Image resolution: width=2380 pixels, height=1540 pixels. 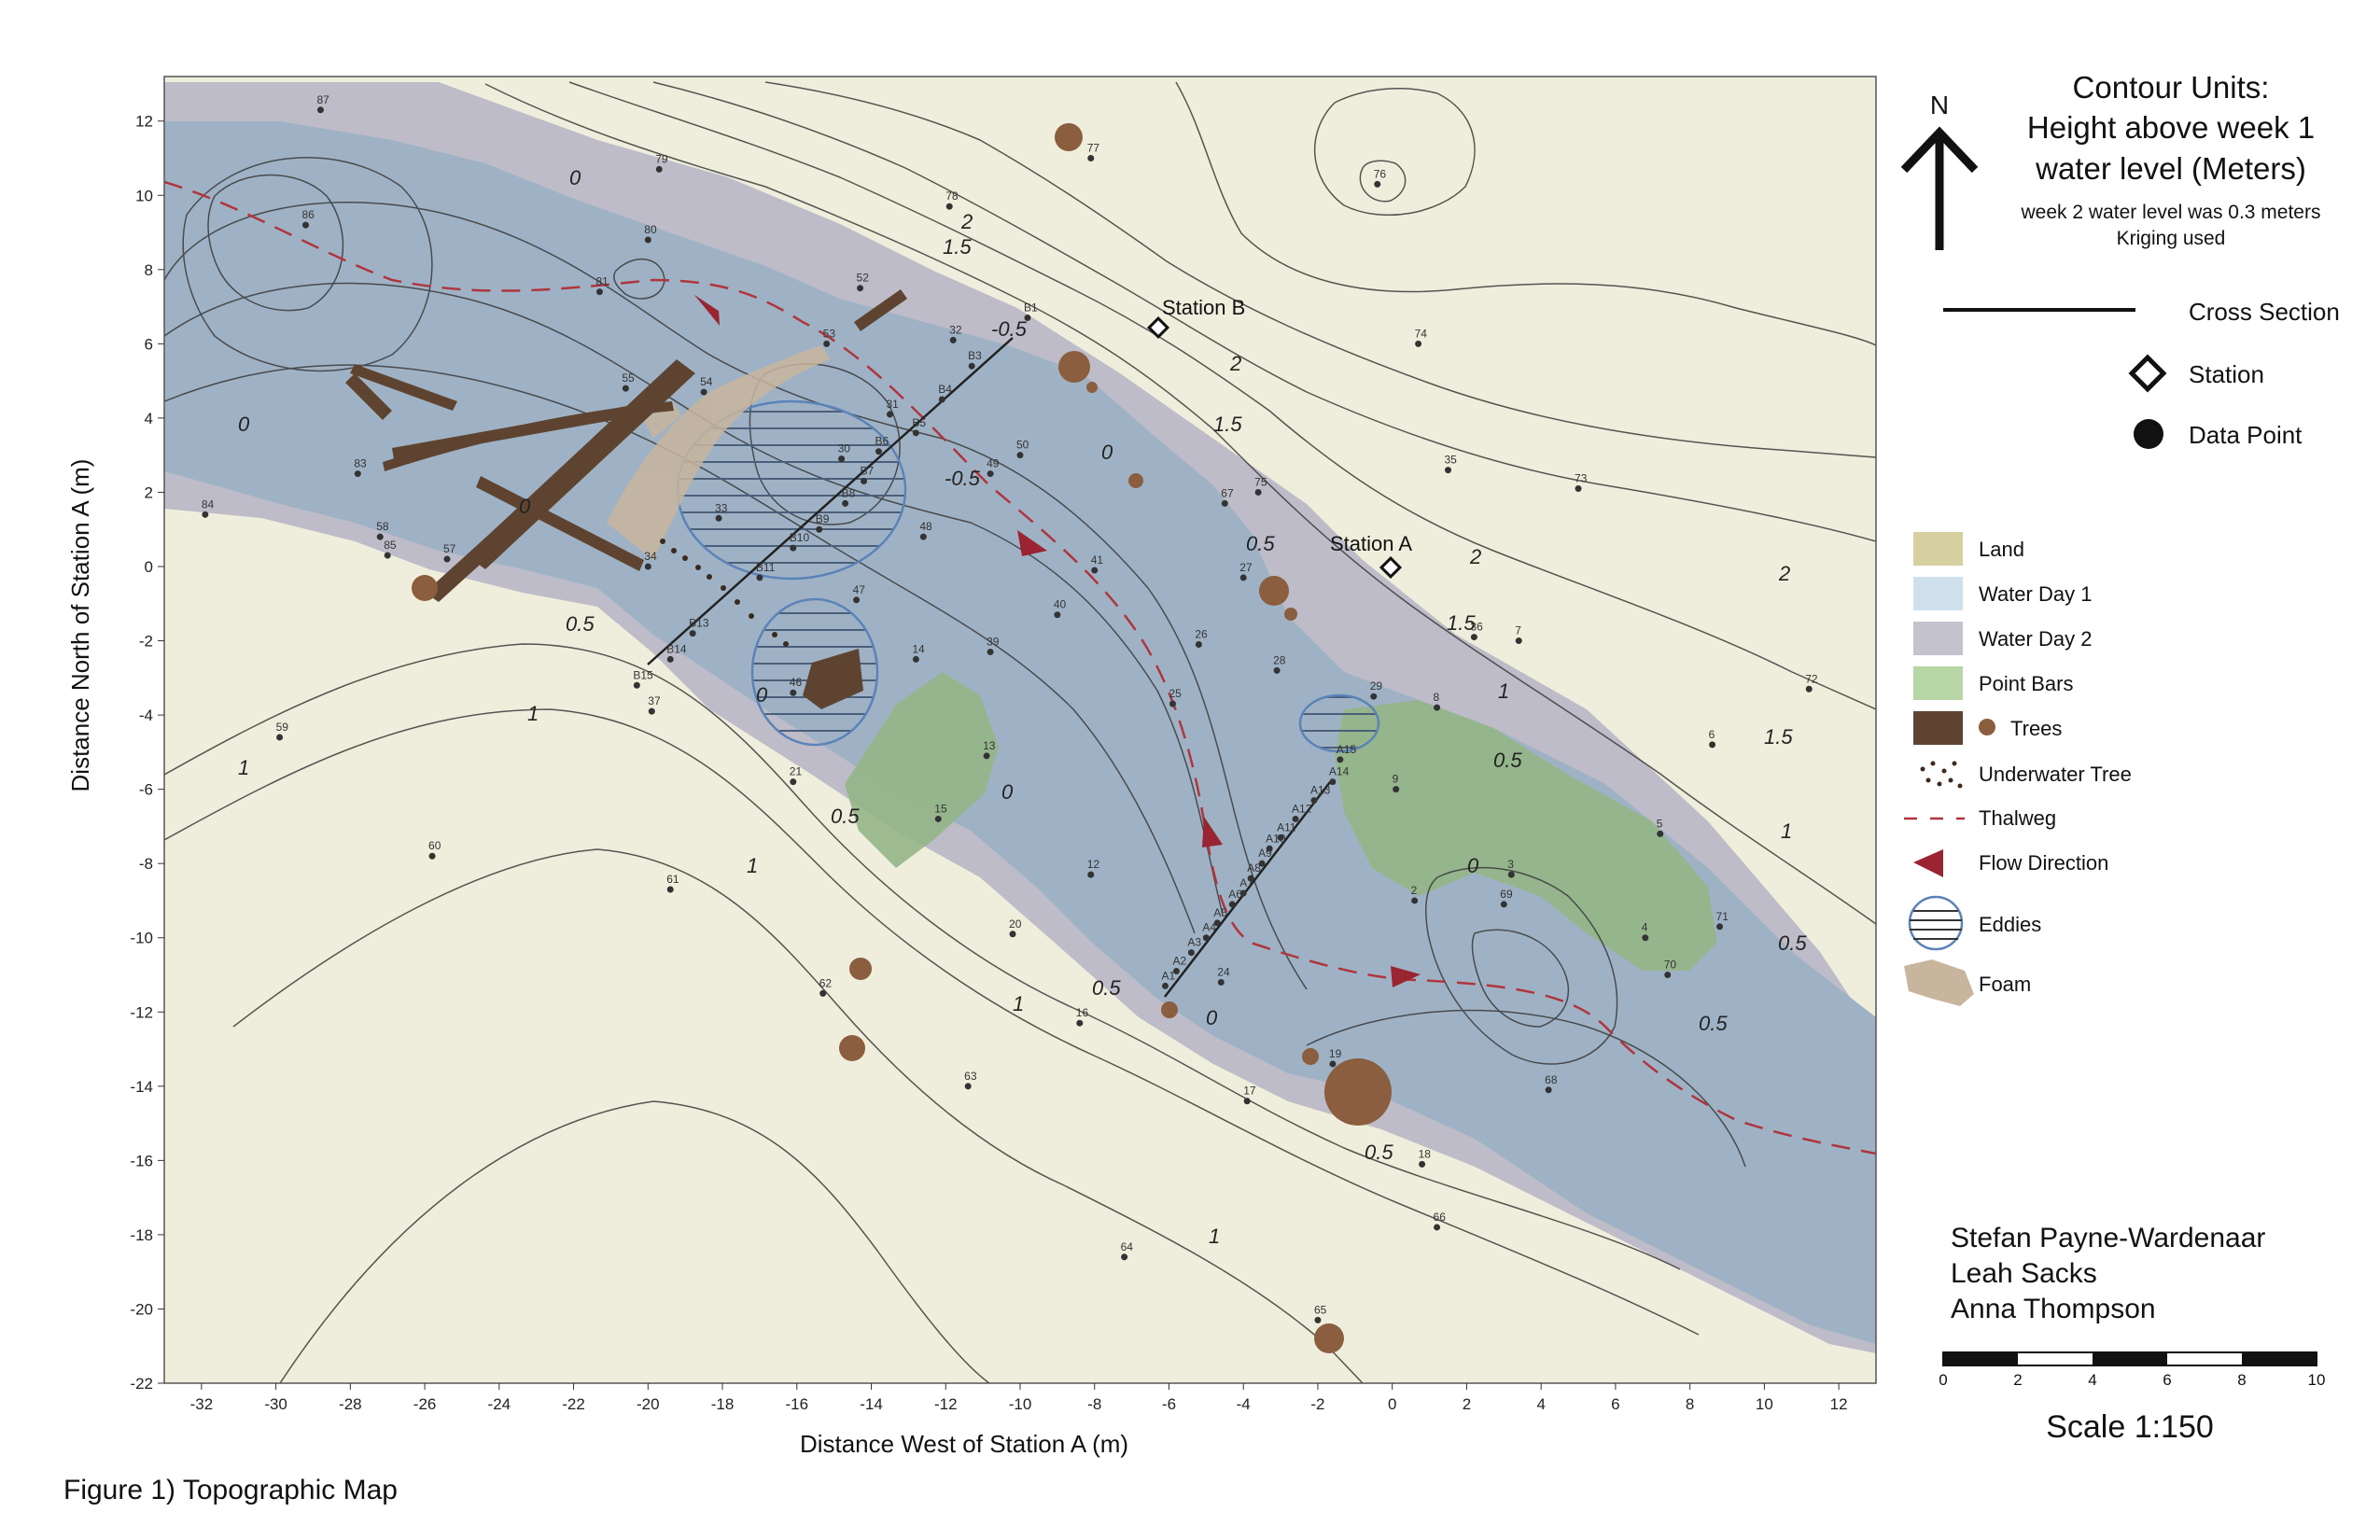 What do you see at coordinates (141, 1012) in the screenshot?
I see `y-tick-label: -12` at bounding box center [141, 1012].